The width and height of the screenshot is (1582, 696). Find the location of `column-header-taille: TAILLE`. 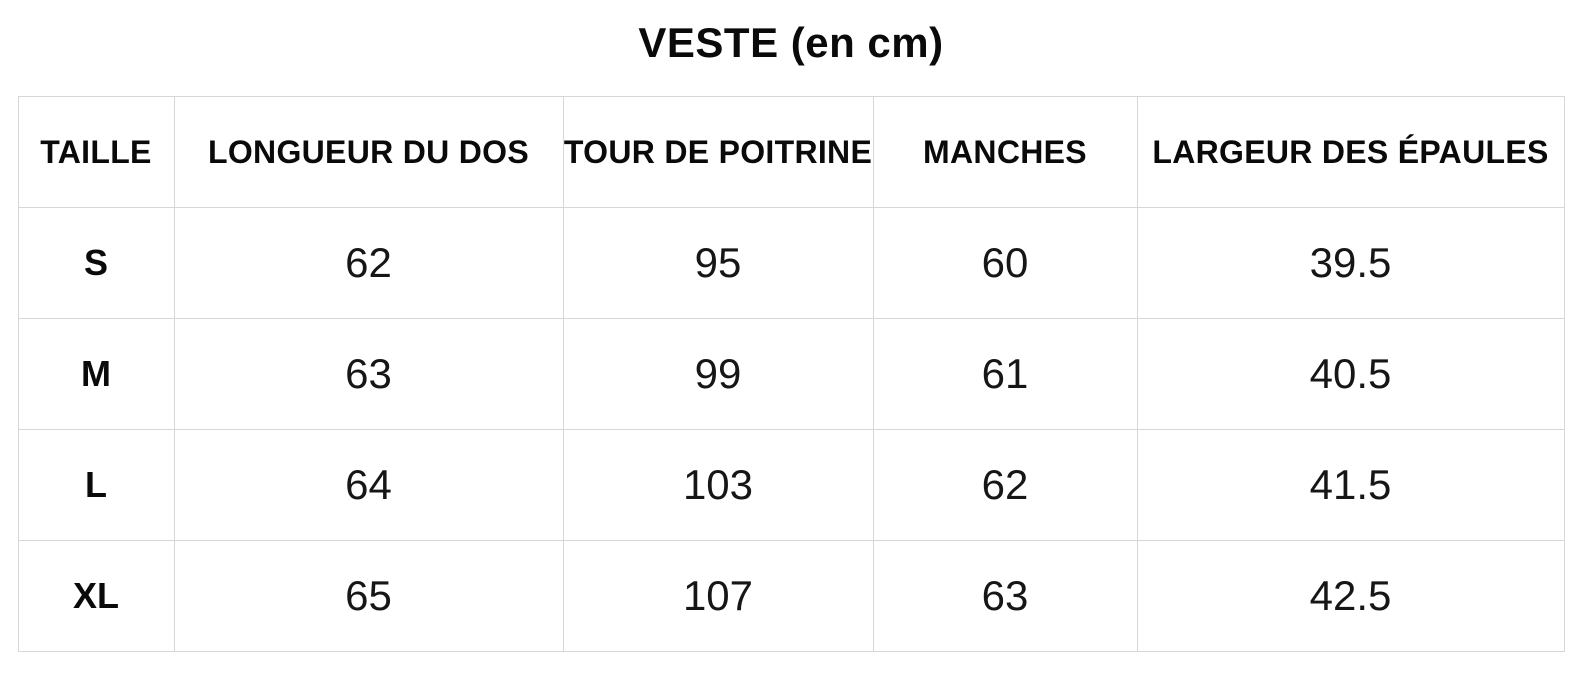

column-header-taille: TAILLE is located at coordinates (96, 152).